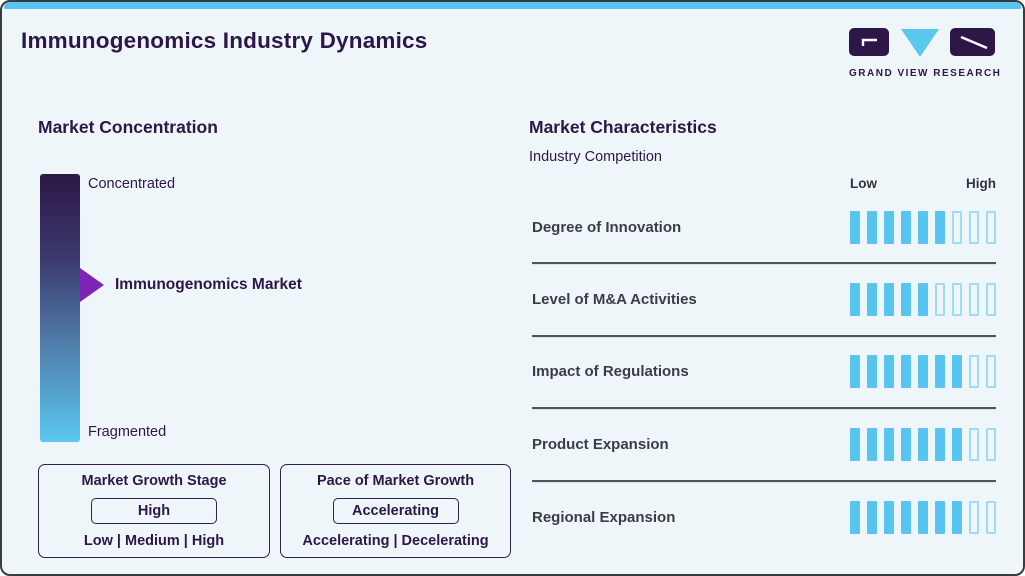 The height and width of the screenshot is (576, 1025). Describe the element at coordinates (395, 481) in the screenshot. I see `pace-title: Pace of Market Growth` at that location.